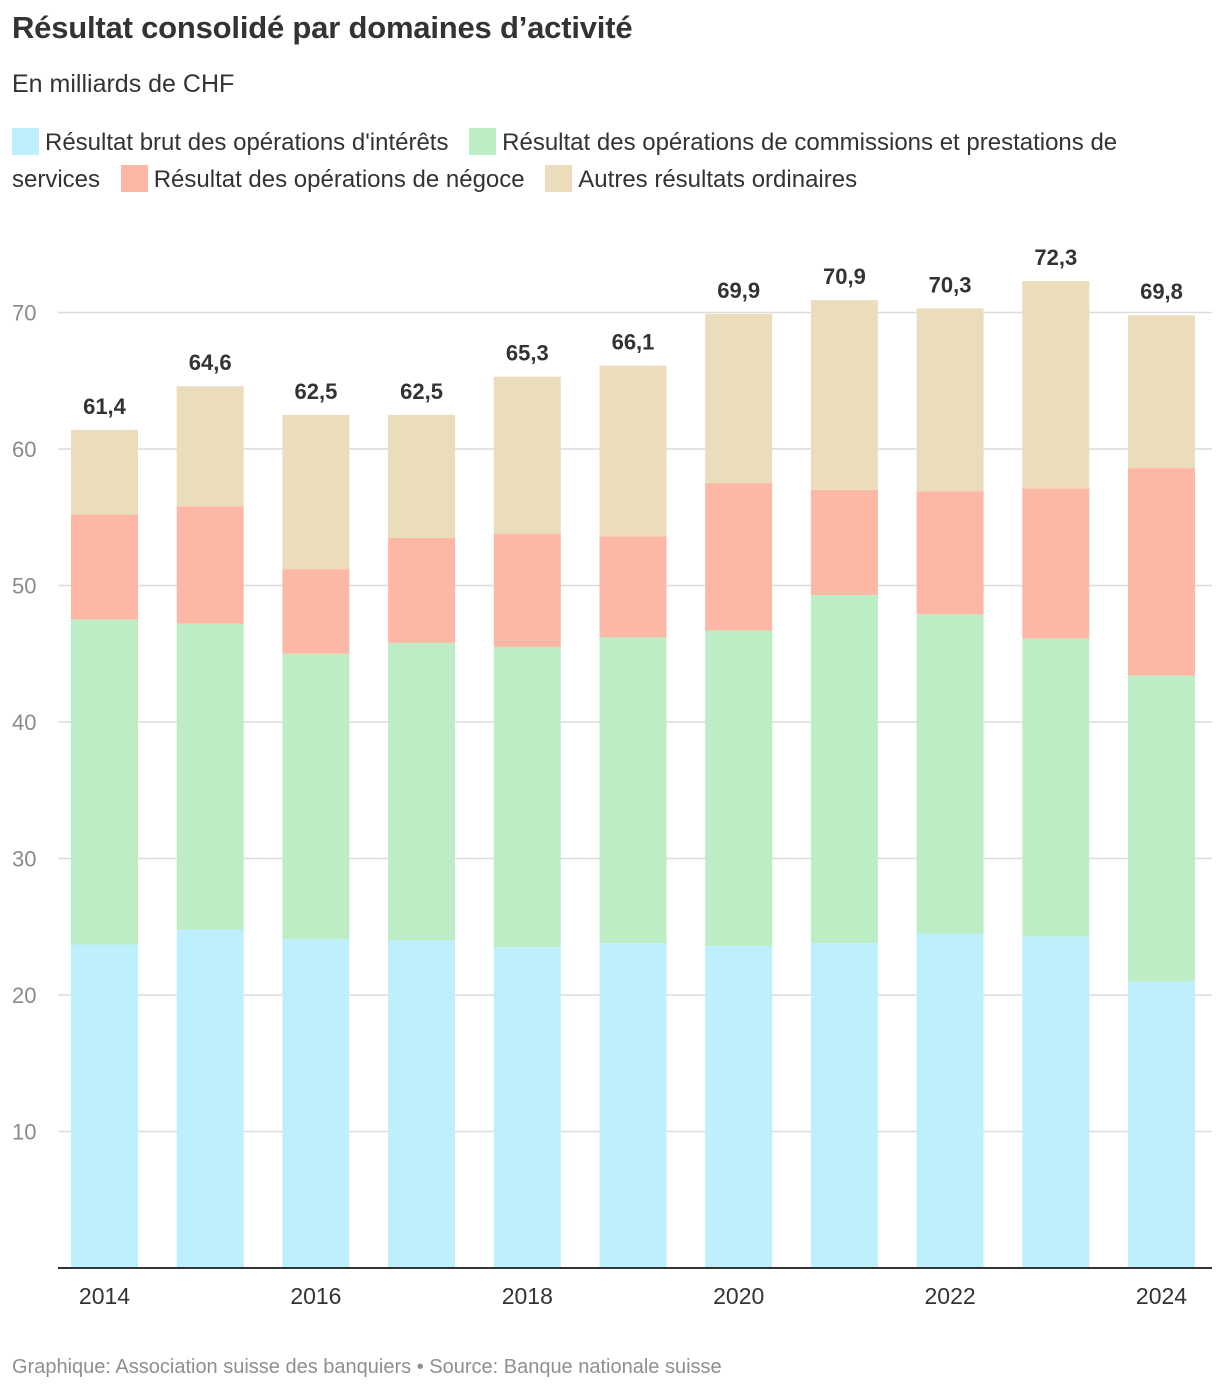 The height and width of the screenshot is (1396, 1220). Describe the element at coordinates (134, 178) in the screenshot. I see `legend-swatch-negoce` at that location.